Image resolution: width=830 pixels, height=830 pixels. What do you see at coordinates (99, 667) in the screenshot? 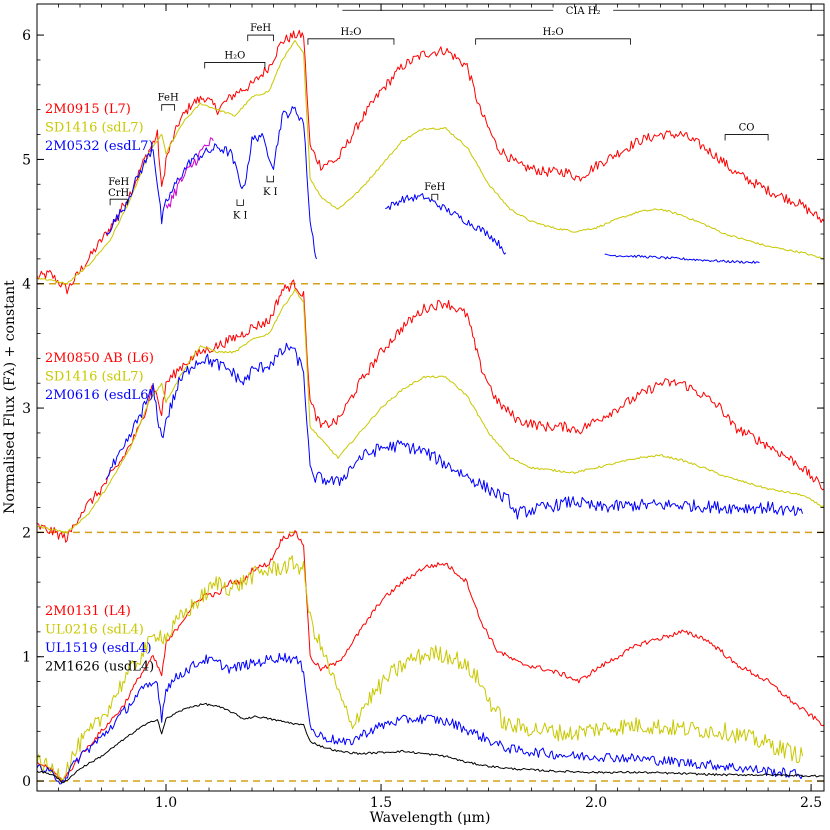
I see `legend-entry: 2M1626 (usdL4)` at bounding box center [99, 667].